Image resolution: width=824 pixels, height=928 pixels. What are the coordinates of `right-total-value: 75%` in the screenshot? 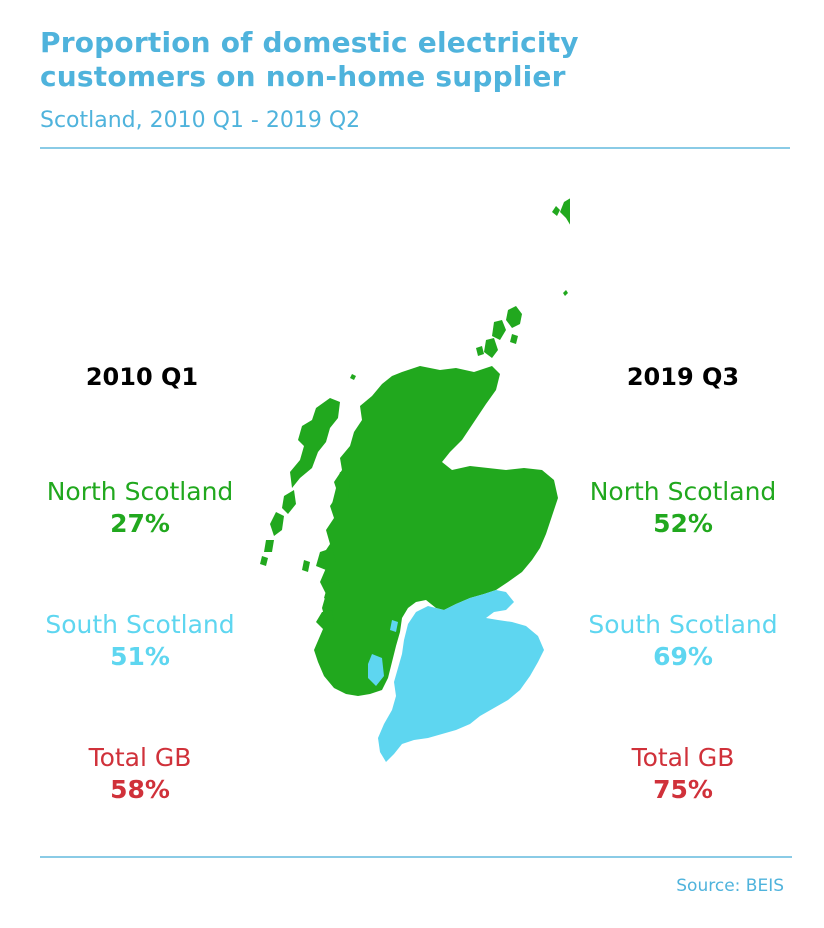 It's located at (683, 789).